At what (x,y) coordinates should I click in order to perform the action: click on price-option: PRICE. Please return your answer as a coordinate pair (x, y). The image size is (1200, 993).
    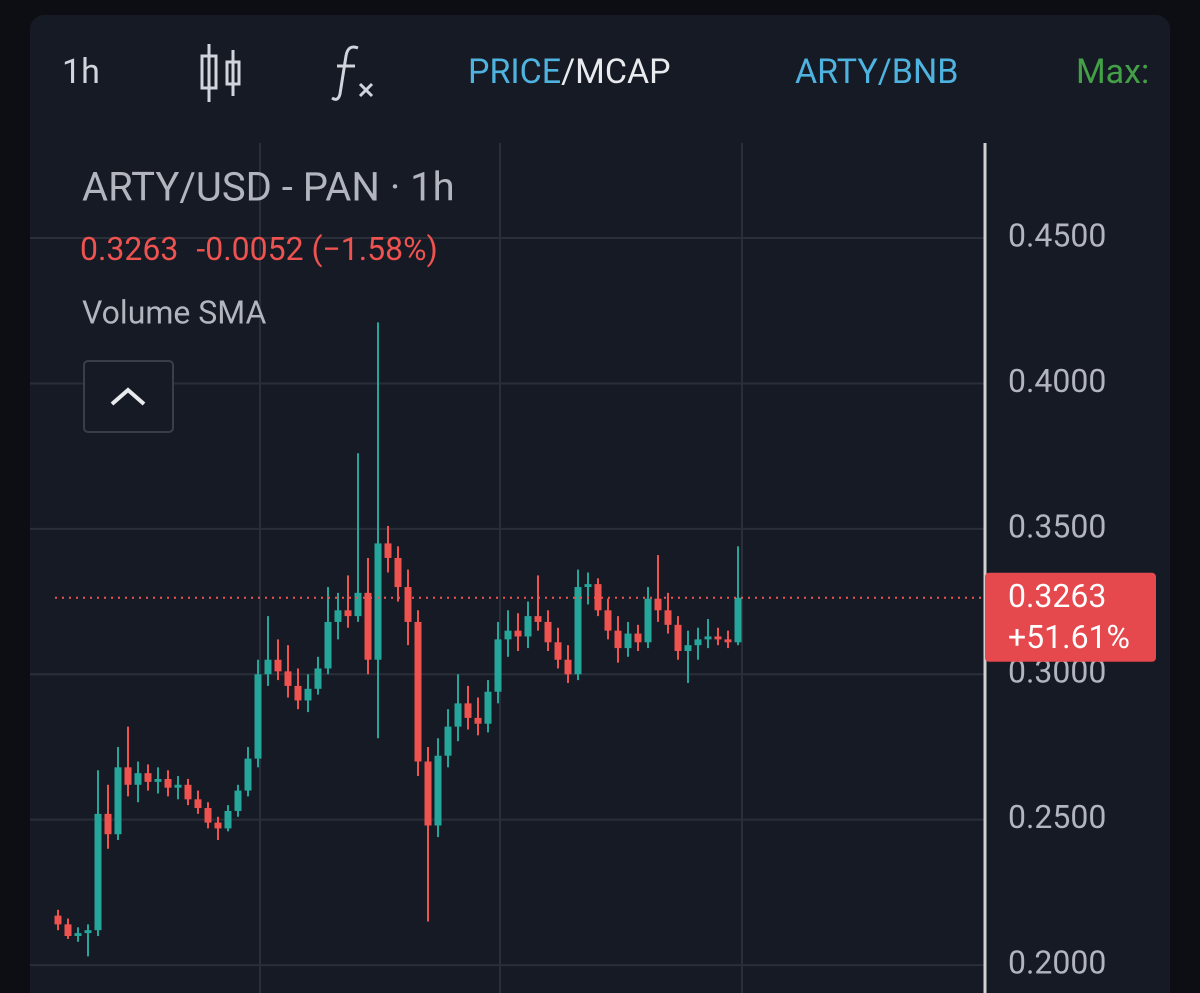
    Looking at the image, I should click on (514, 72).